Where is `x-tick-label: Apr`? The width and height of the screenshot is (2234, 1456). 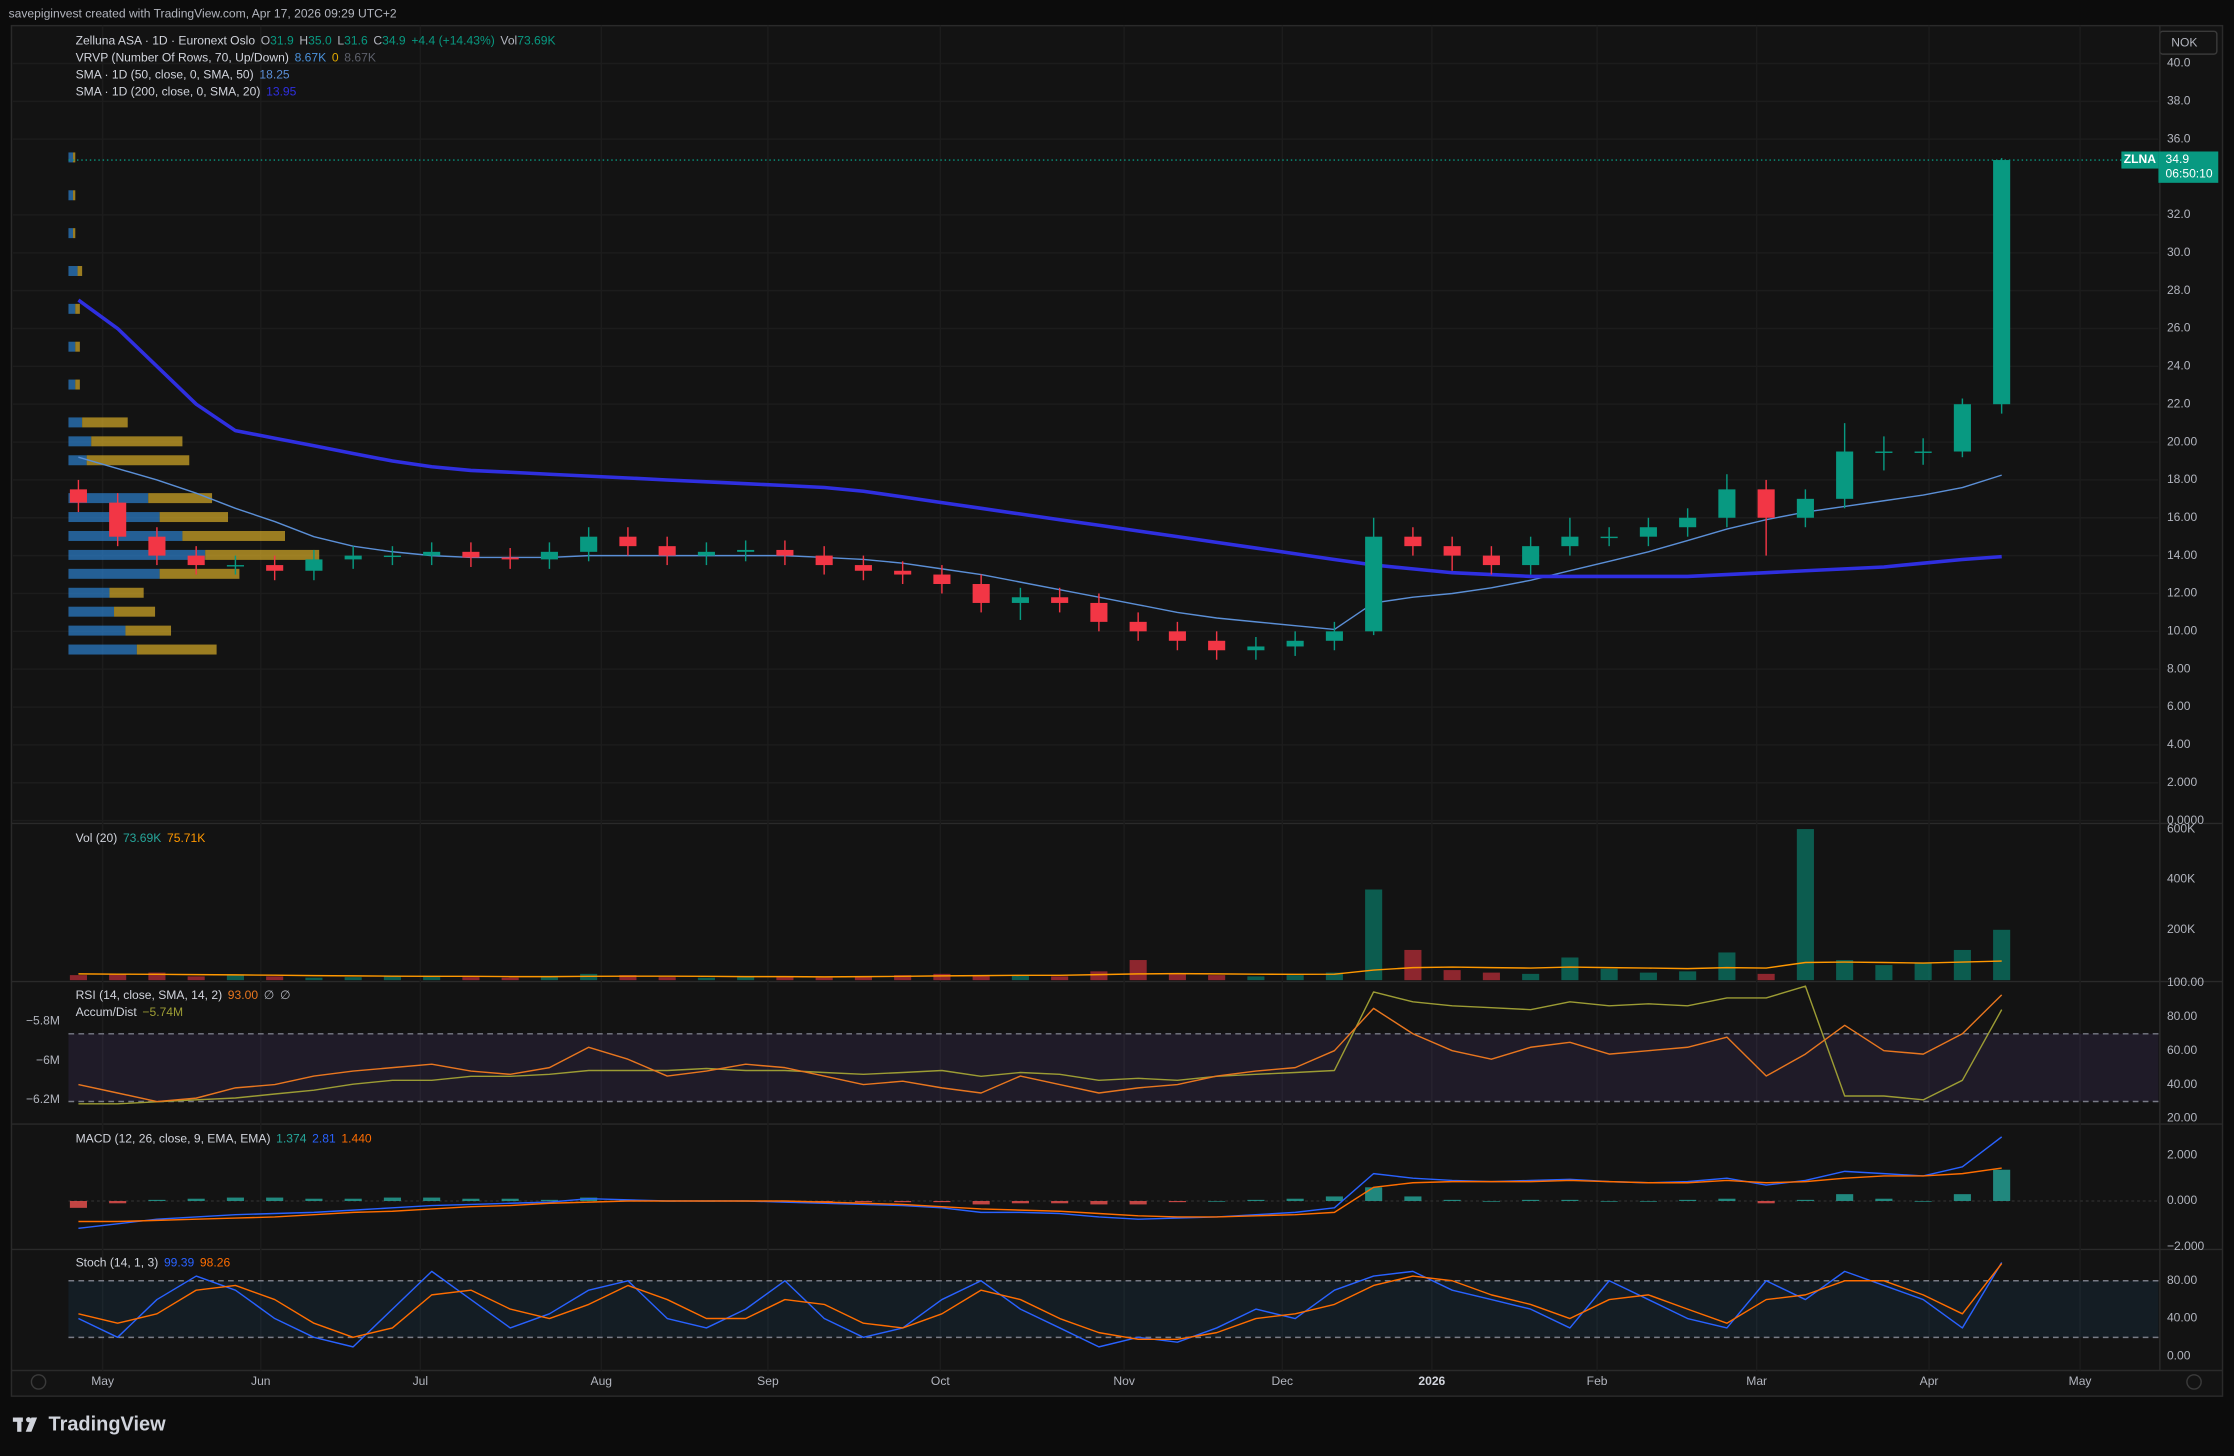
x-tick-label: Apr is located at coordinates (1929, 1381).